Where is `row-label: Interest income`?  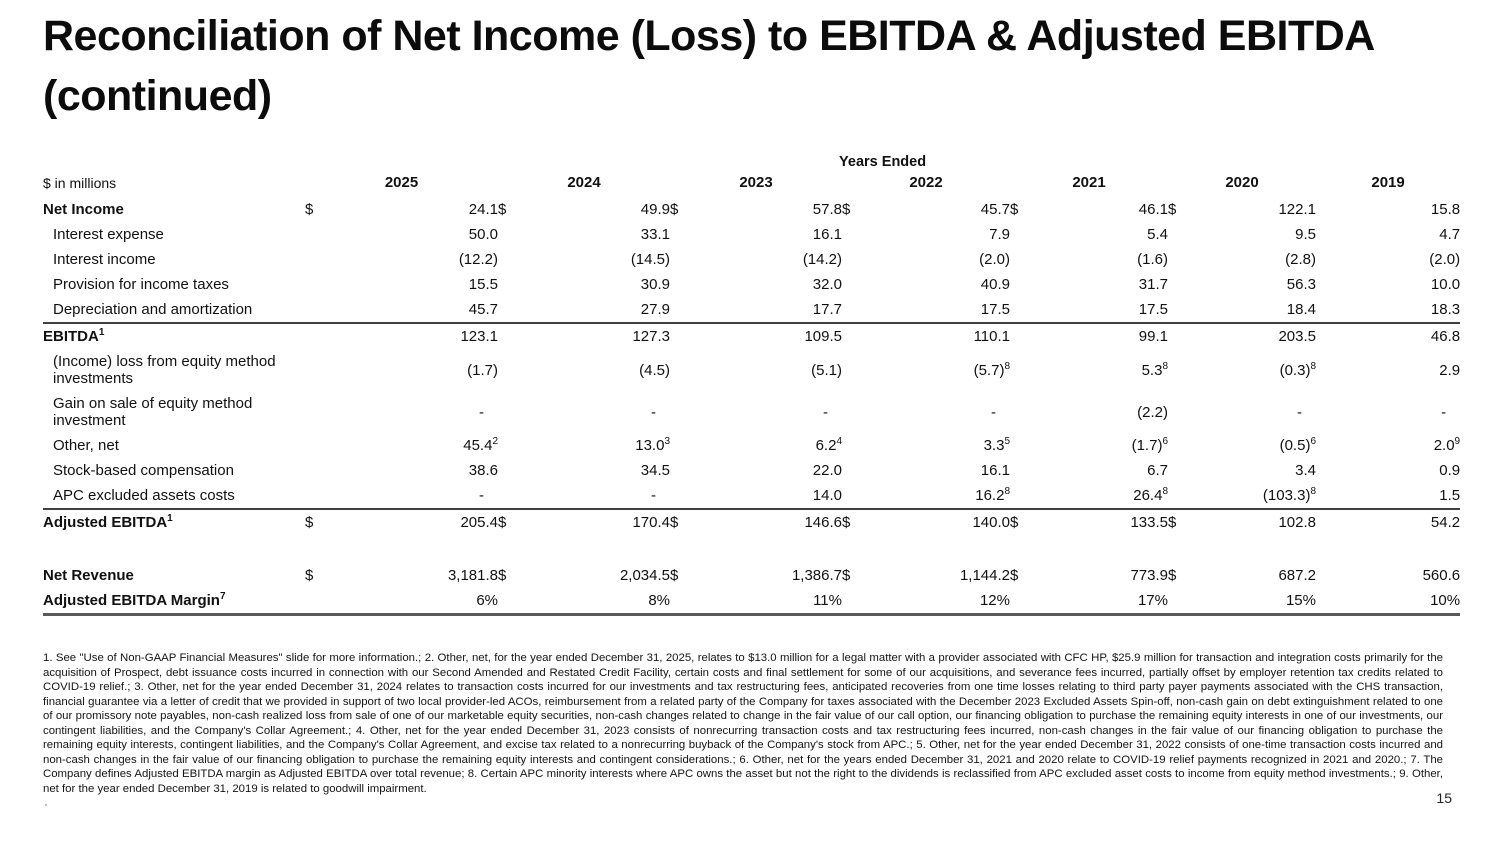
row-label: Interest income is located at coordinates (104, 259).